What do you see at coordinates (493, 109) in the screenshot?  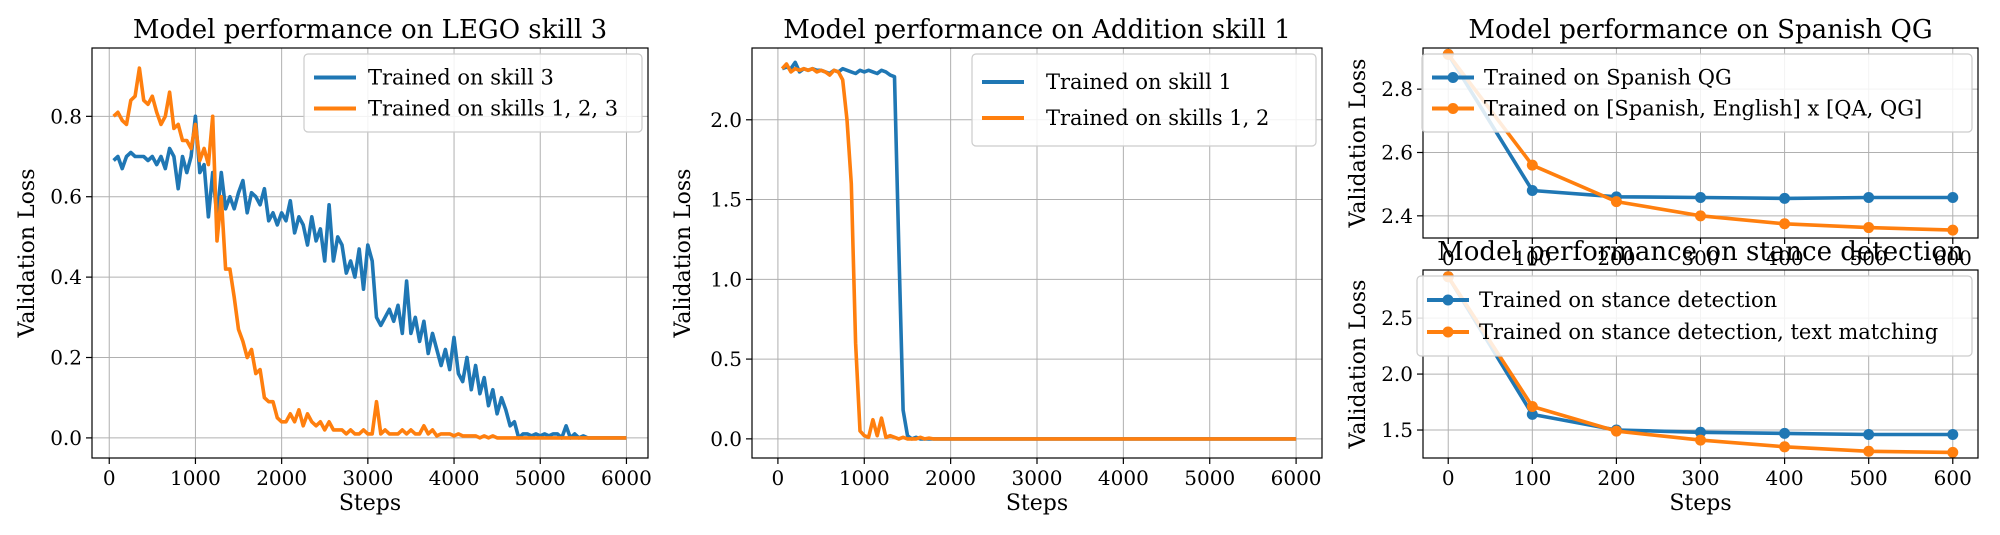 I see `legend-label: Trained on skills 1, 2, 3` at bounding box center [493, 109].